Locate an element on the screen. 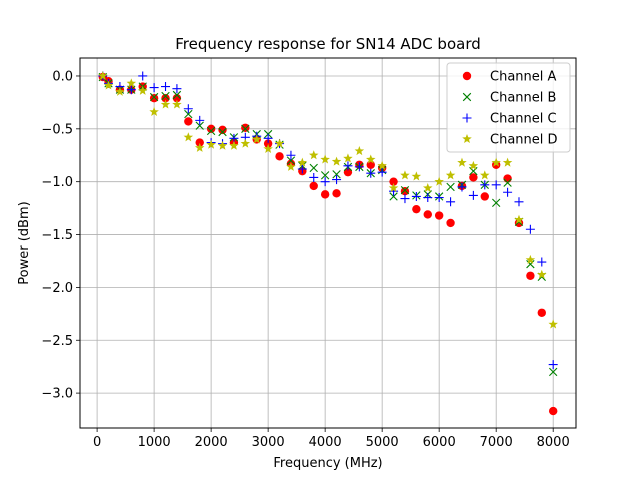  legend-label-channel-c: Channel C is located at coordinates (523, 119).